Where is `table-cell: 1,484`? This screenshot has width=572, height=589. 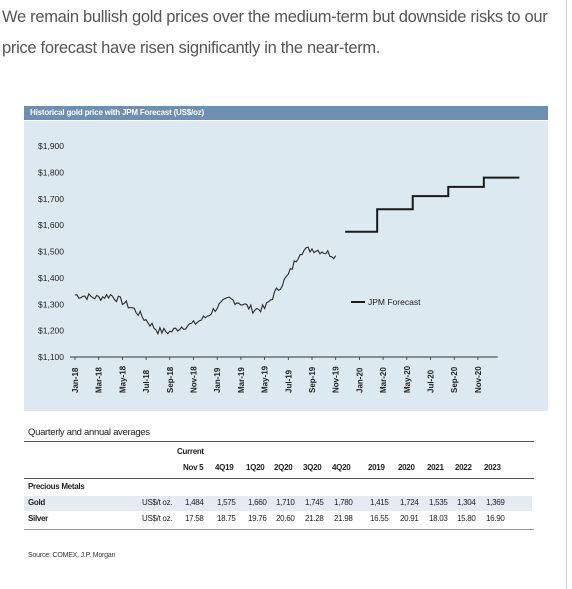 table-cell: 1,484 is located at coordinates (194, 502).